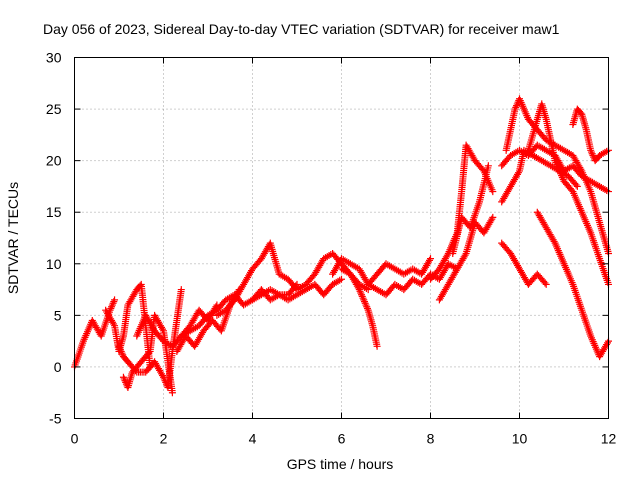  What do you see at coordinates (54, 264) in the screenshot?
I see `y-tick-label: 10` at bounding box center [54, 264].